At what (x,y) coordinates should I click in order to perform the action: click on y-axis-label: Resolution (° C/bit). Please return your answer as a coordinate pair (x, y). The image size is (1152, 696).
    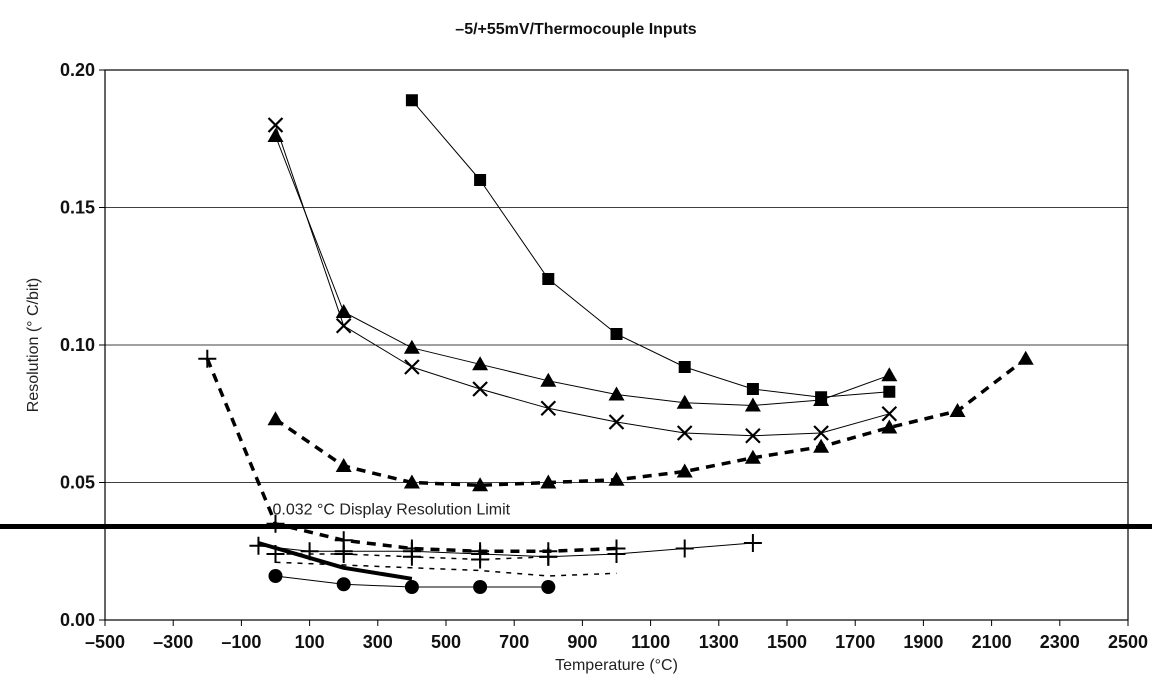
    Looking at the image, I should click on (33, 345).